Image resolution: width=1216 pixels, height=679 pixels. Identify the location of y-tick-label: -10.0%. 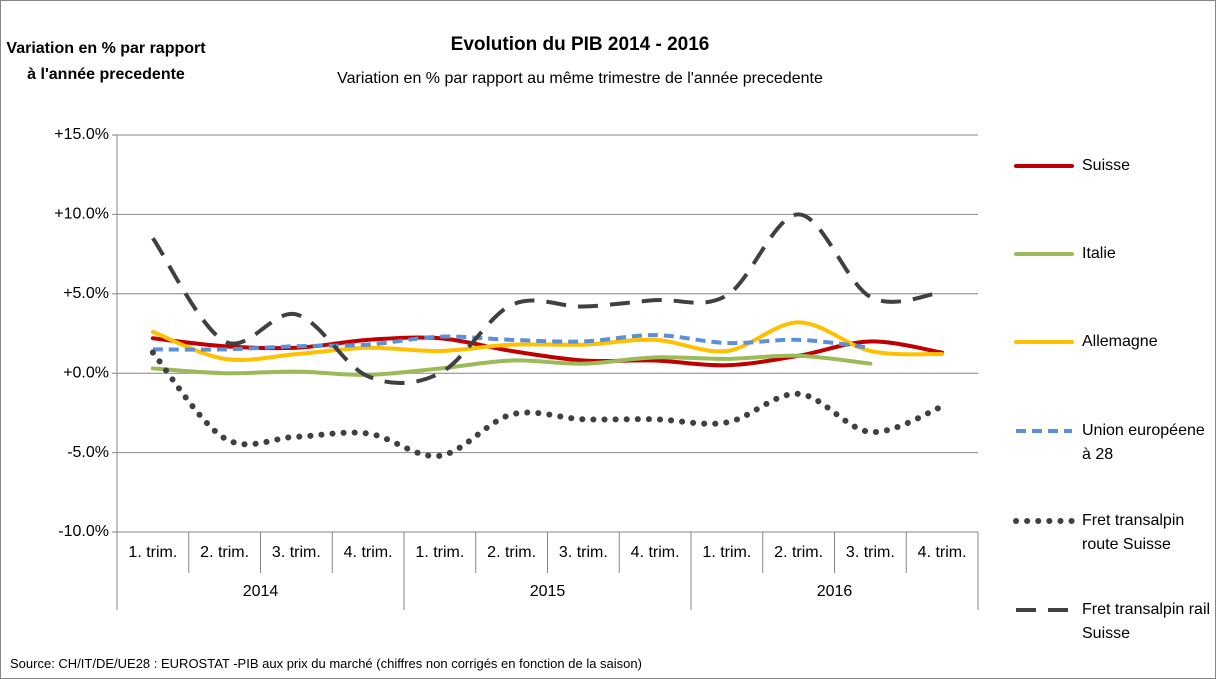
(83, 531).